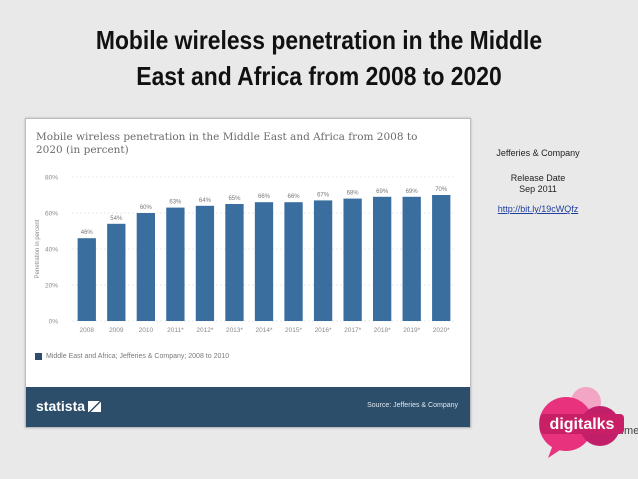  Describe the element at coordinates (175, 330) in the screenshot. I see `x-tick-label: 2011*` at that location.